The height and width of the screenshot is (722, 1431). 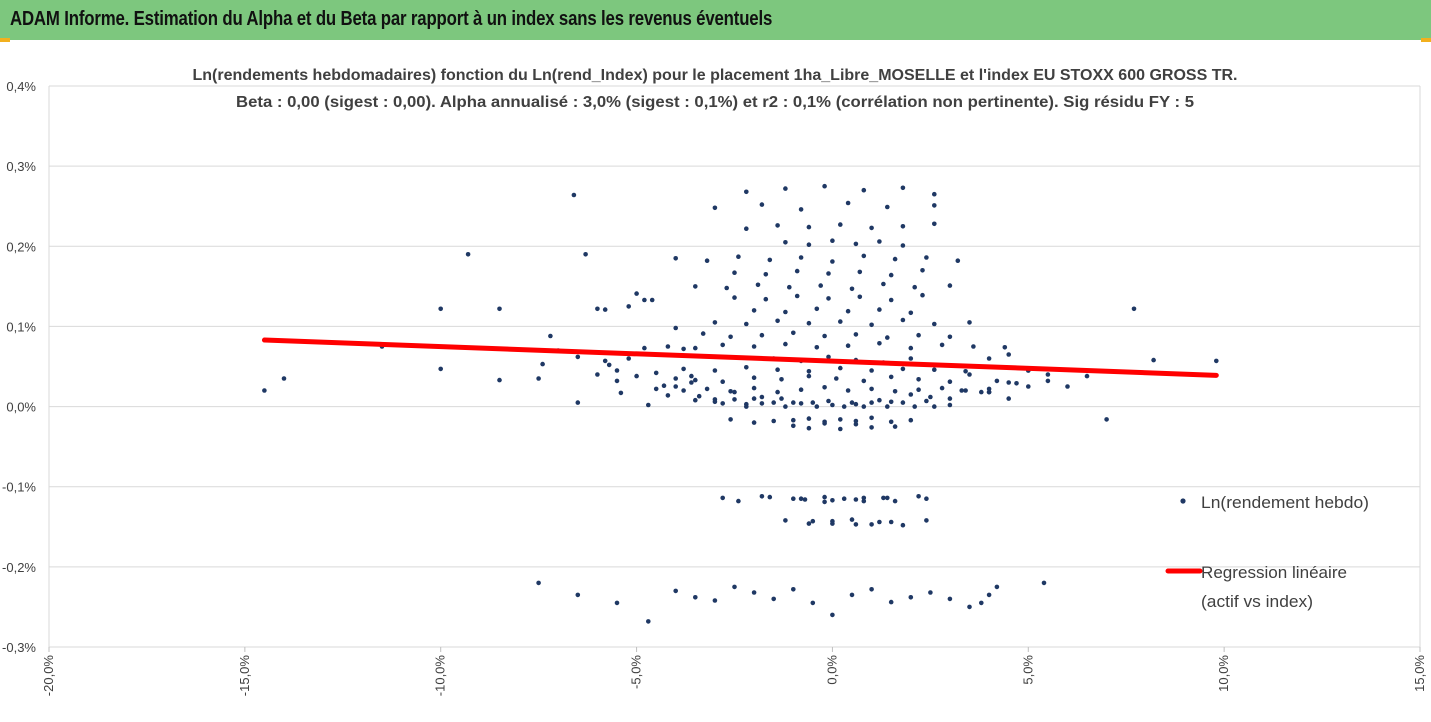 What do you see at coordinates (1257, 601) in the screenshot?
I see `legend-label-regression-sub: (actif vs index)` at bounding box center [1257, 601].